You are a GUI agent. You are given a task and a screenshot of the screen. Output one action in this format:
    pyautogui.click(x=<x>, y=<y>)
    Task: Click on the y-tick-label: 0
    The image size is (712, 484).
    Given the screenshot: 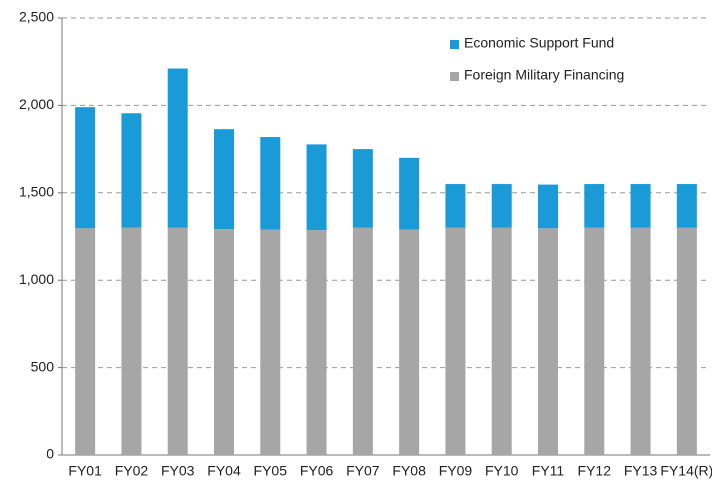 What is the action you would take?
    pyautogui.click(x=50, y=454)
    